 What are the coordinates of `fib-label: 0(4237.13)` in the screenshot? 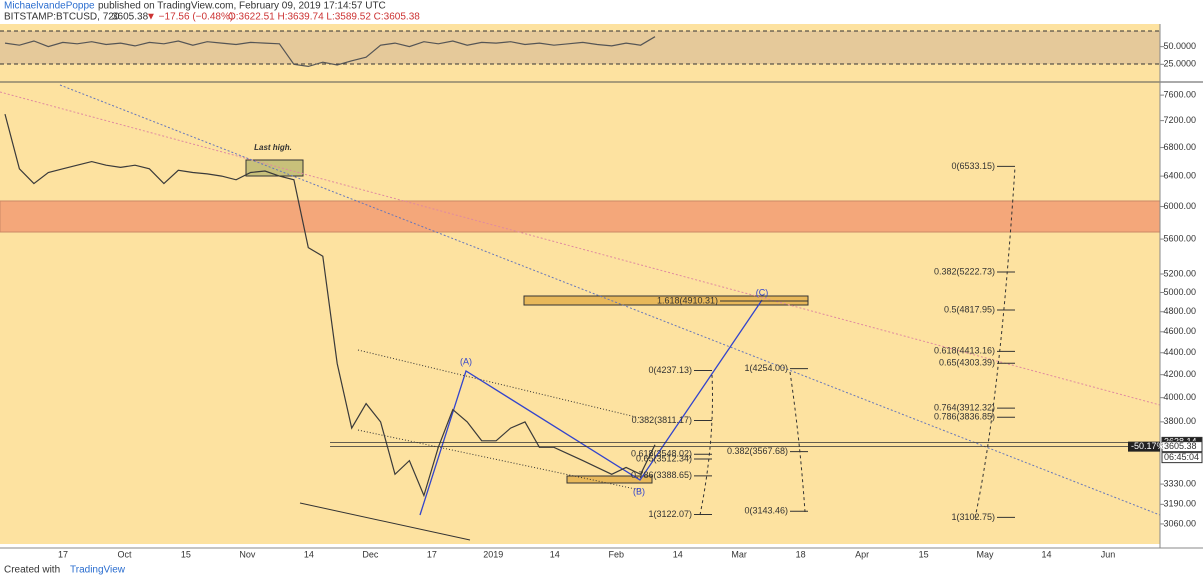 It's located at (670, 370).